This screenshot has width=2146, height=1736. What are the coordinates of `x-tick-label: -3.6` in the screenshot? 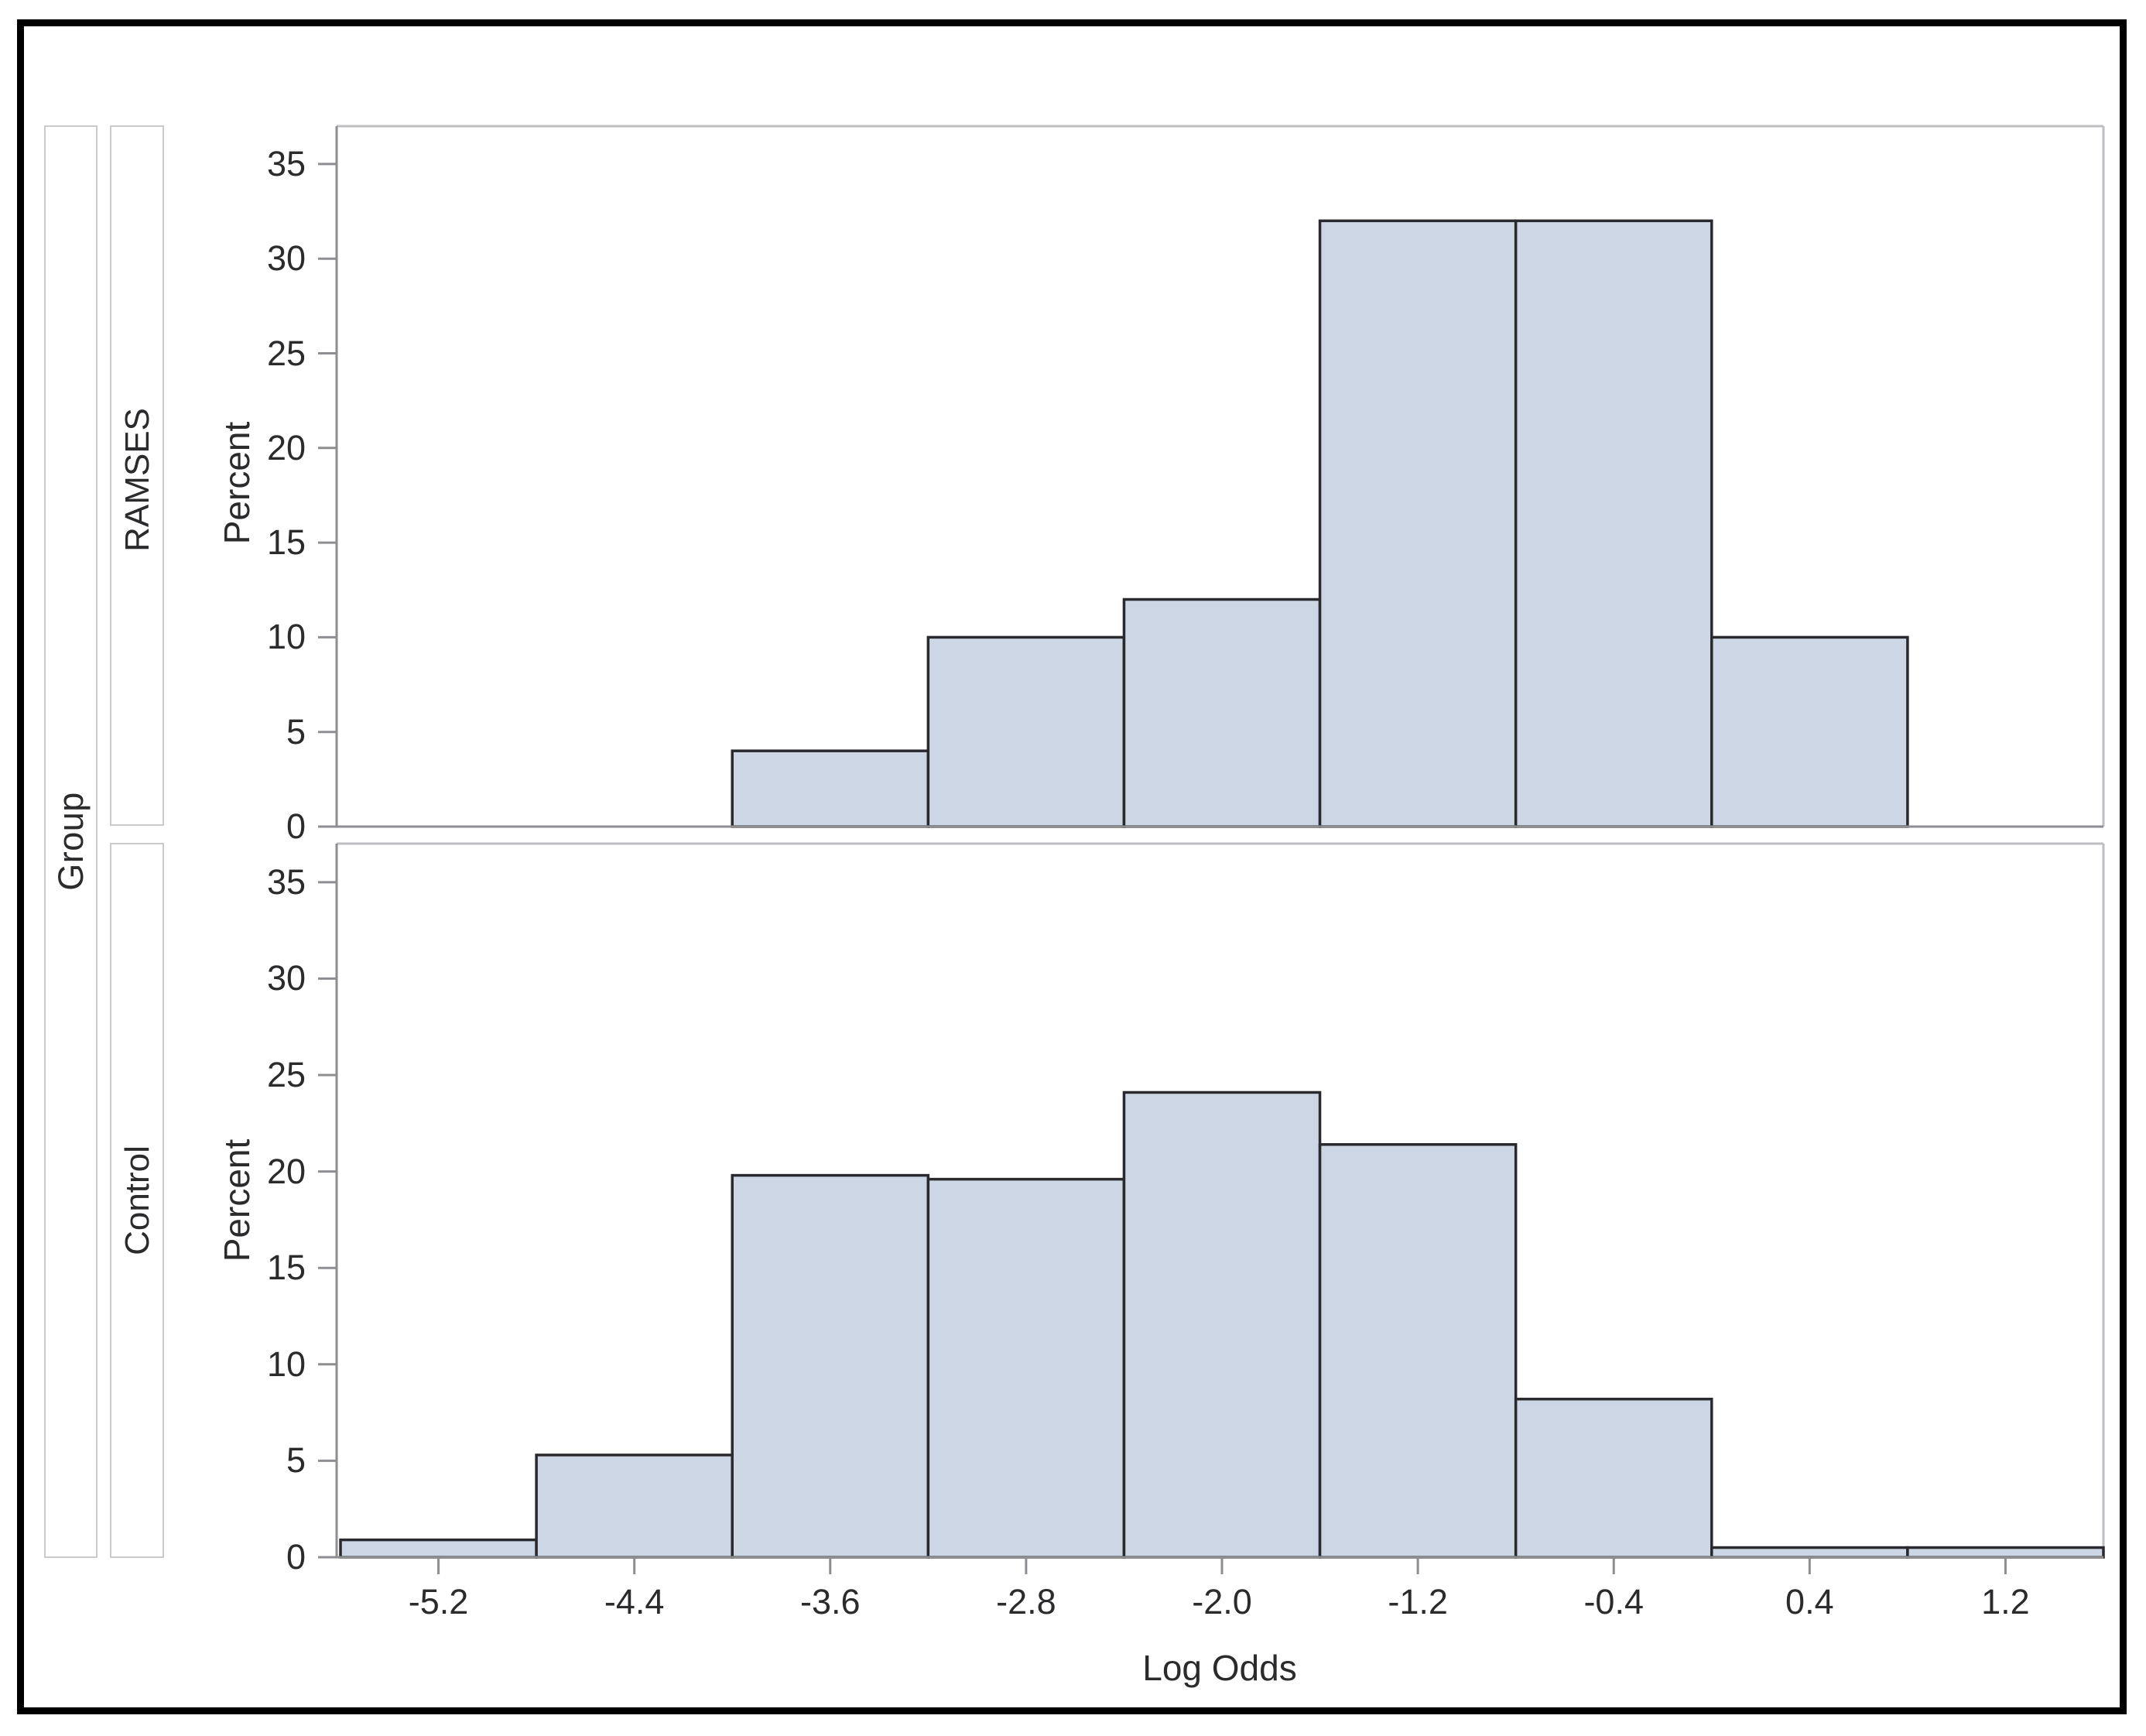 It's located at (830, 1602).